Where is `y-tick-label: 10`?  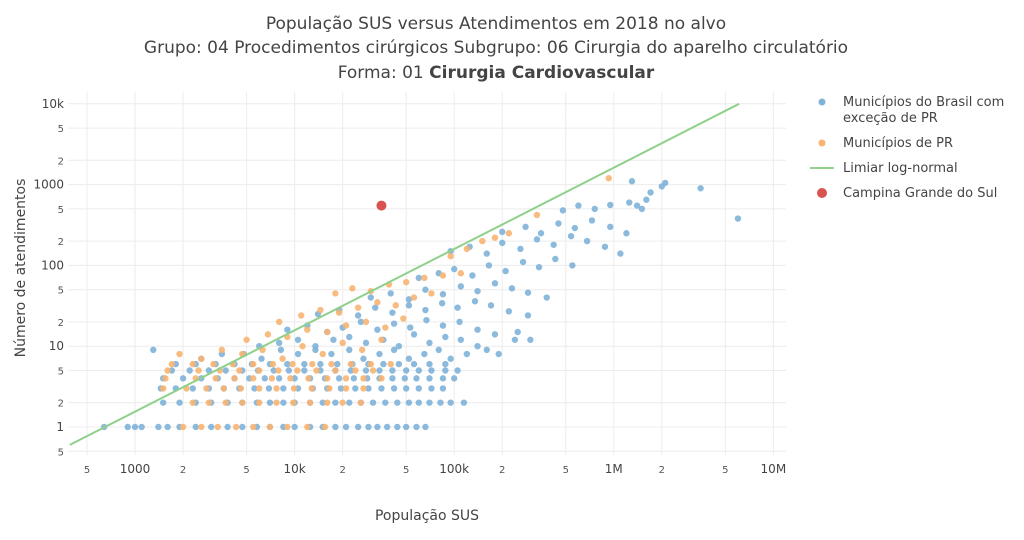 y-tick-label: 10 is located at coordinates (56, 346).